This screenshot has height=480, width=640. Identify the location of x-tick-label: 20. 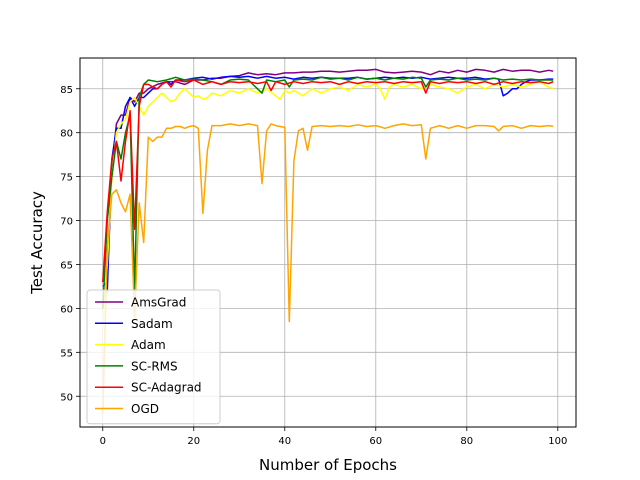
(193, 441).